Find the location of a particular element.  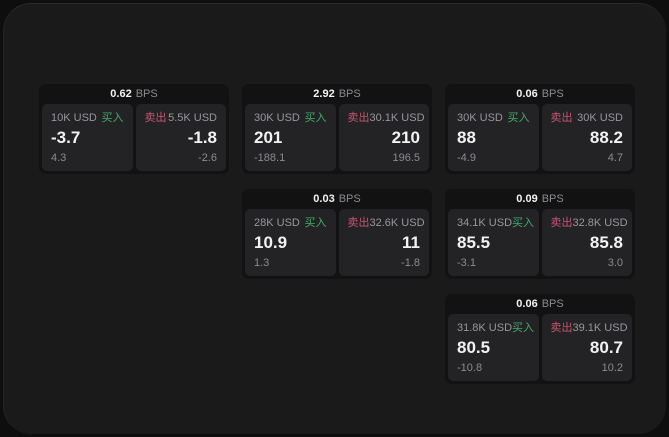

buy-panel: 31.8K USD 买入 80.5 -10.8 is located at coordinates (493, 347).